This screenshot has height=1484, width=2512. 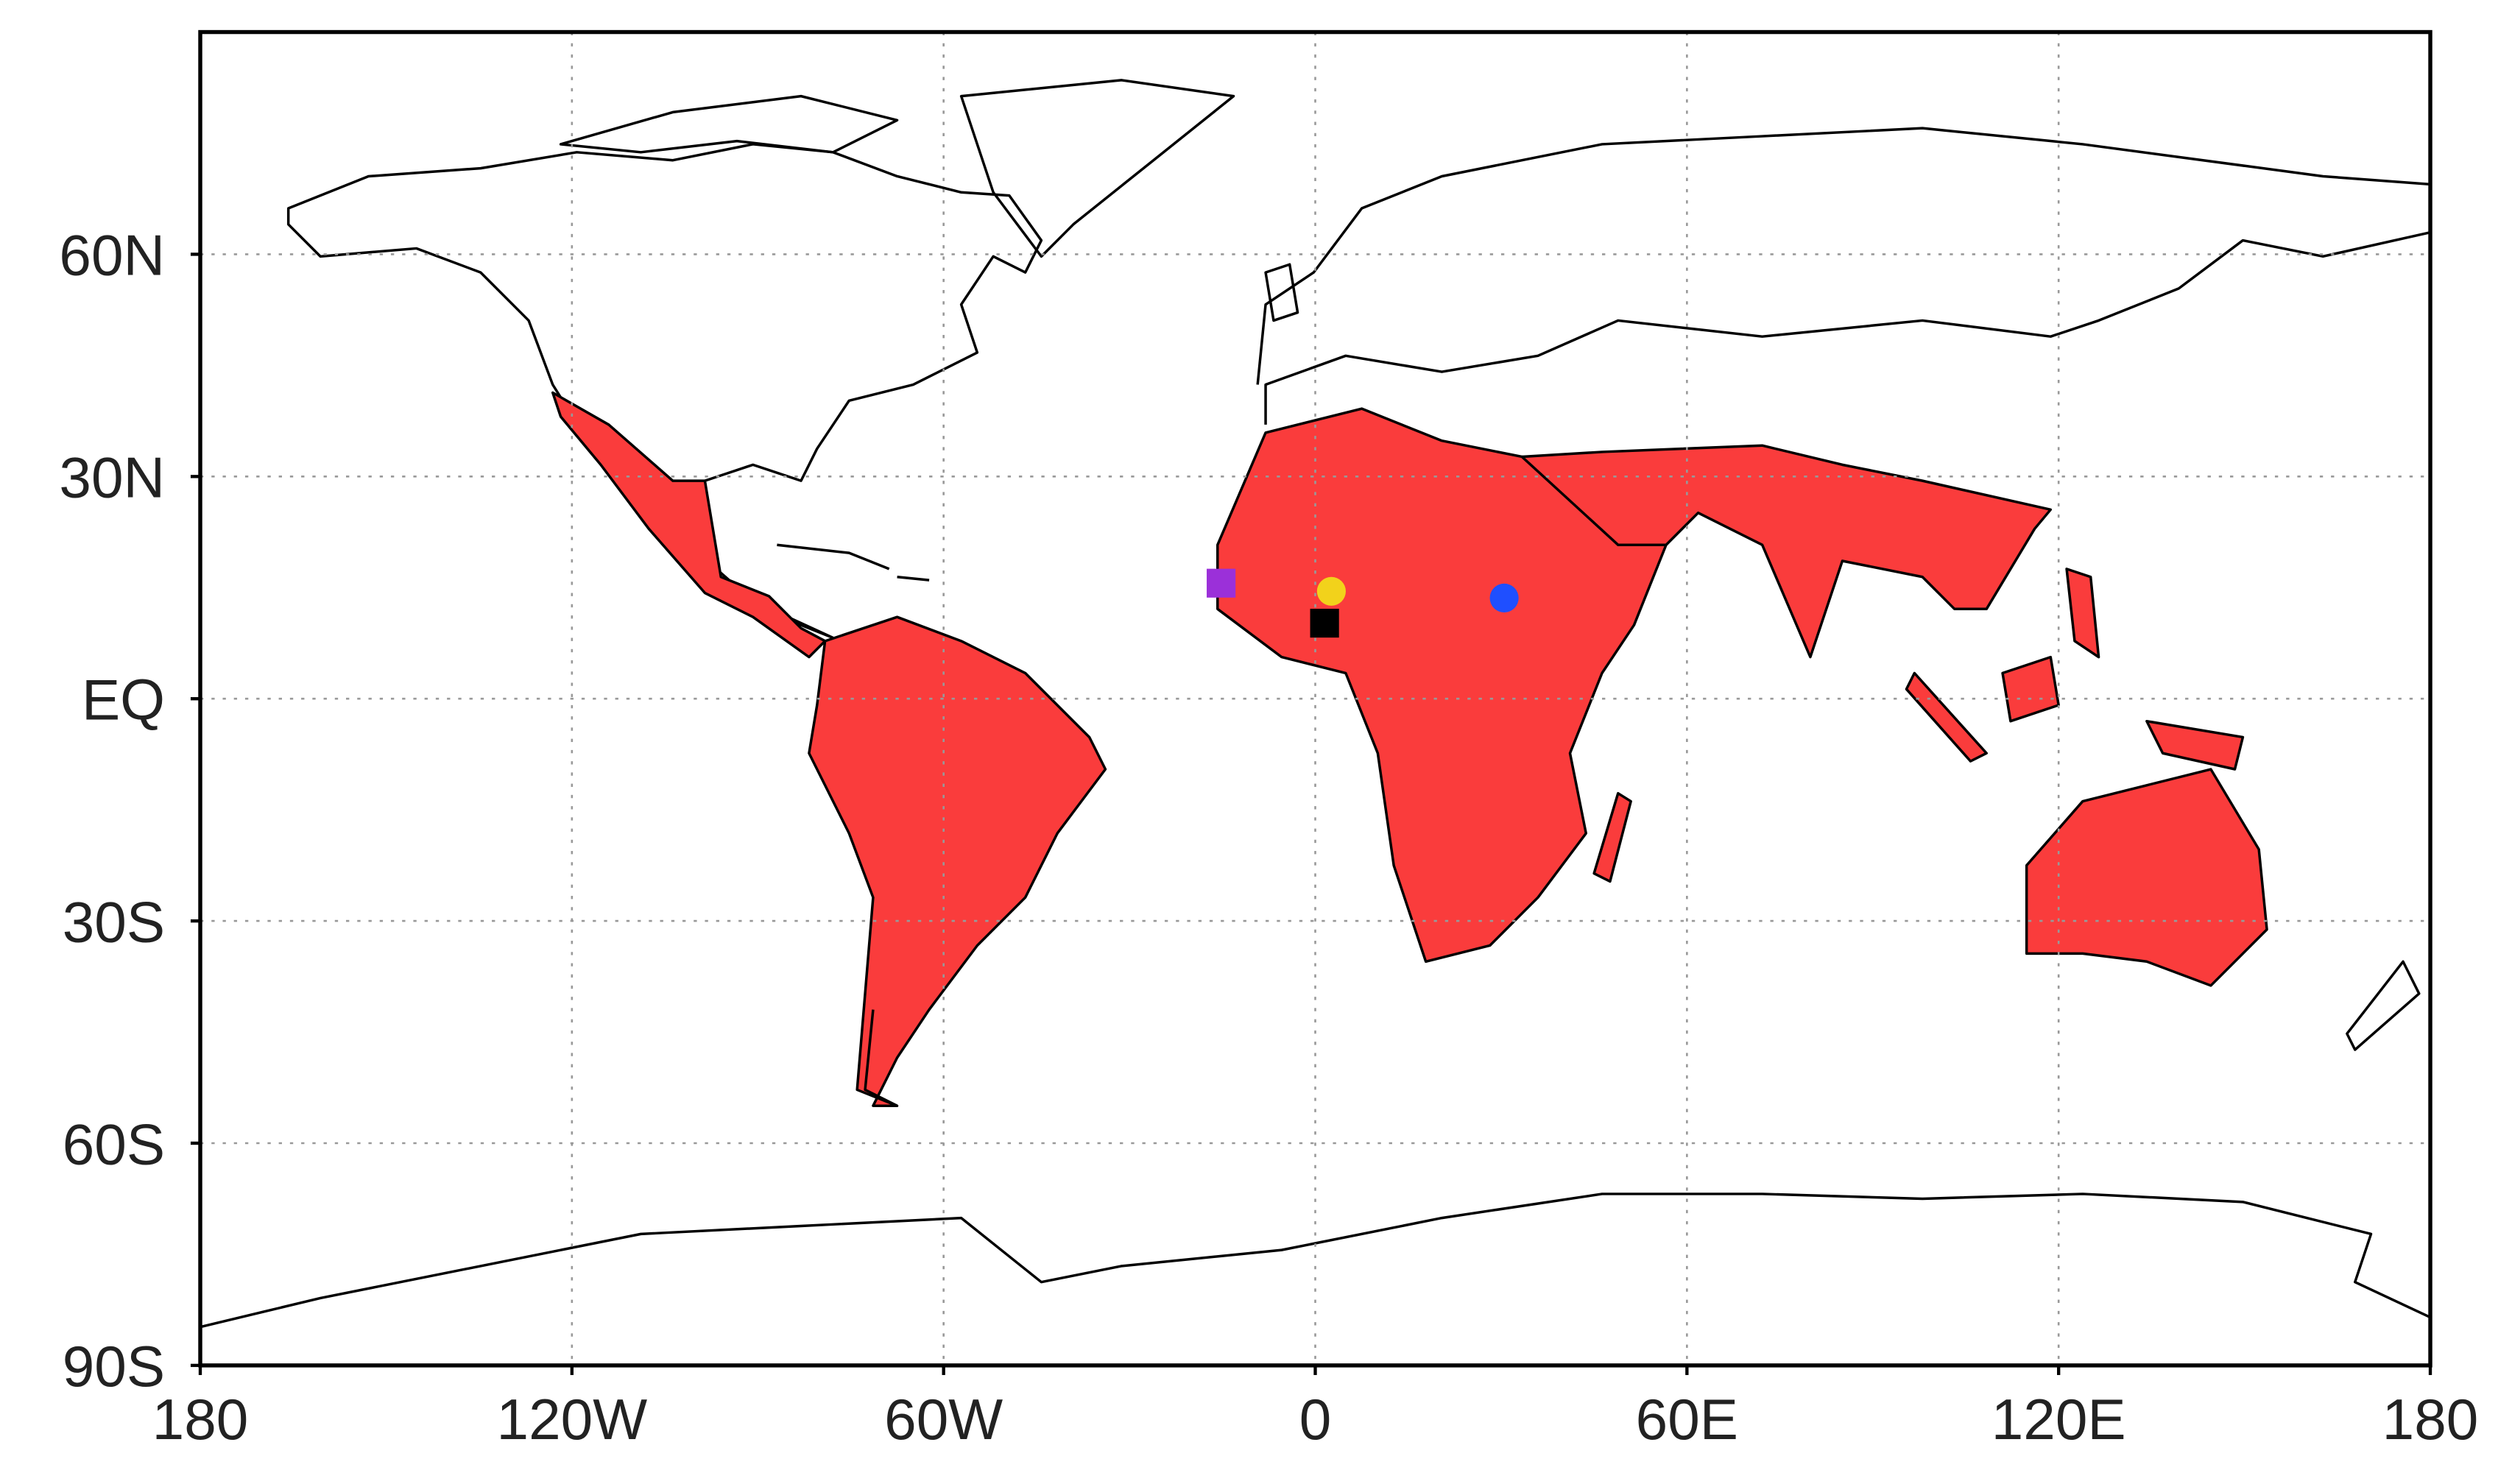 I want to click on y-tick-label: 60N, so click(x=112, y=255).